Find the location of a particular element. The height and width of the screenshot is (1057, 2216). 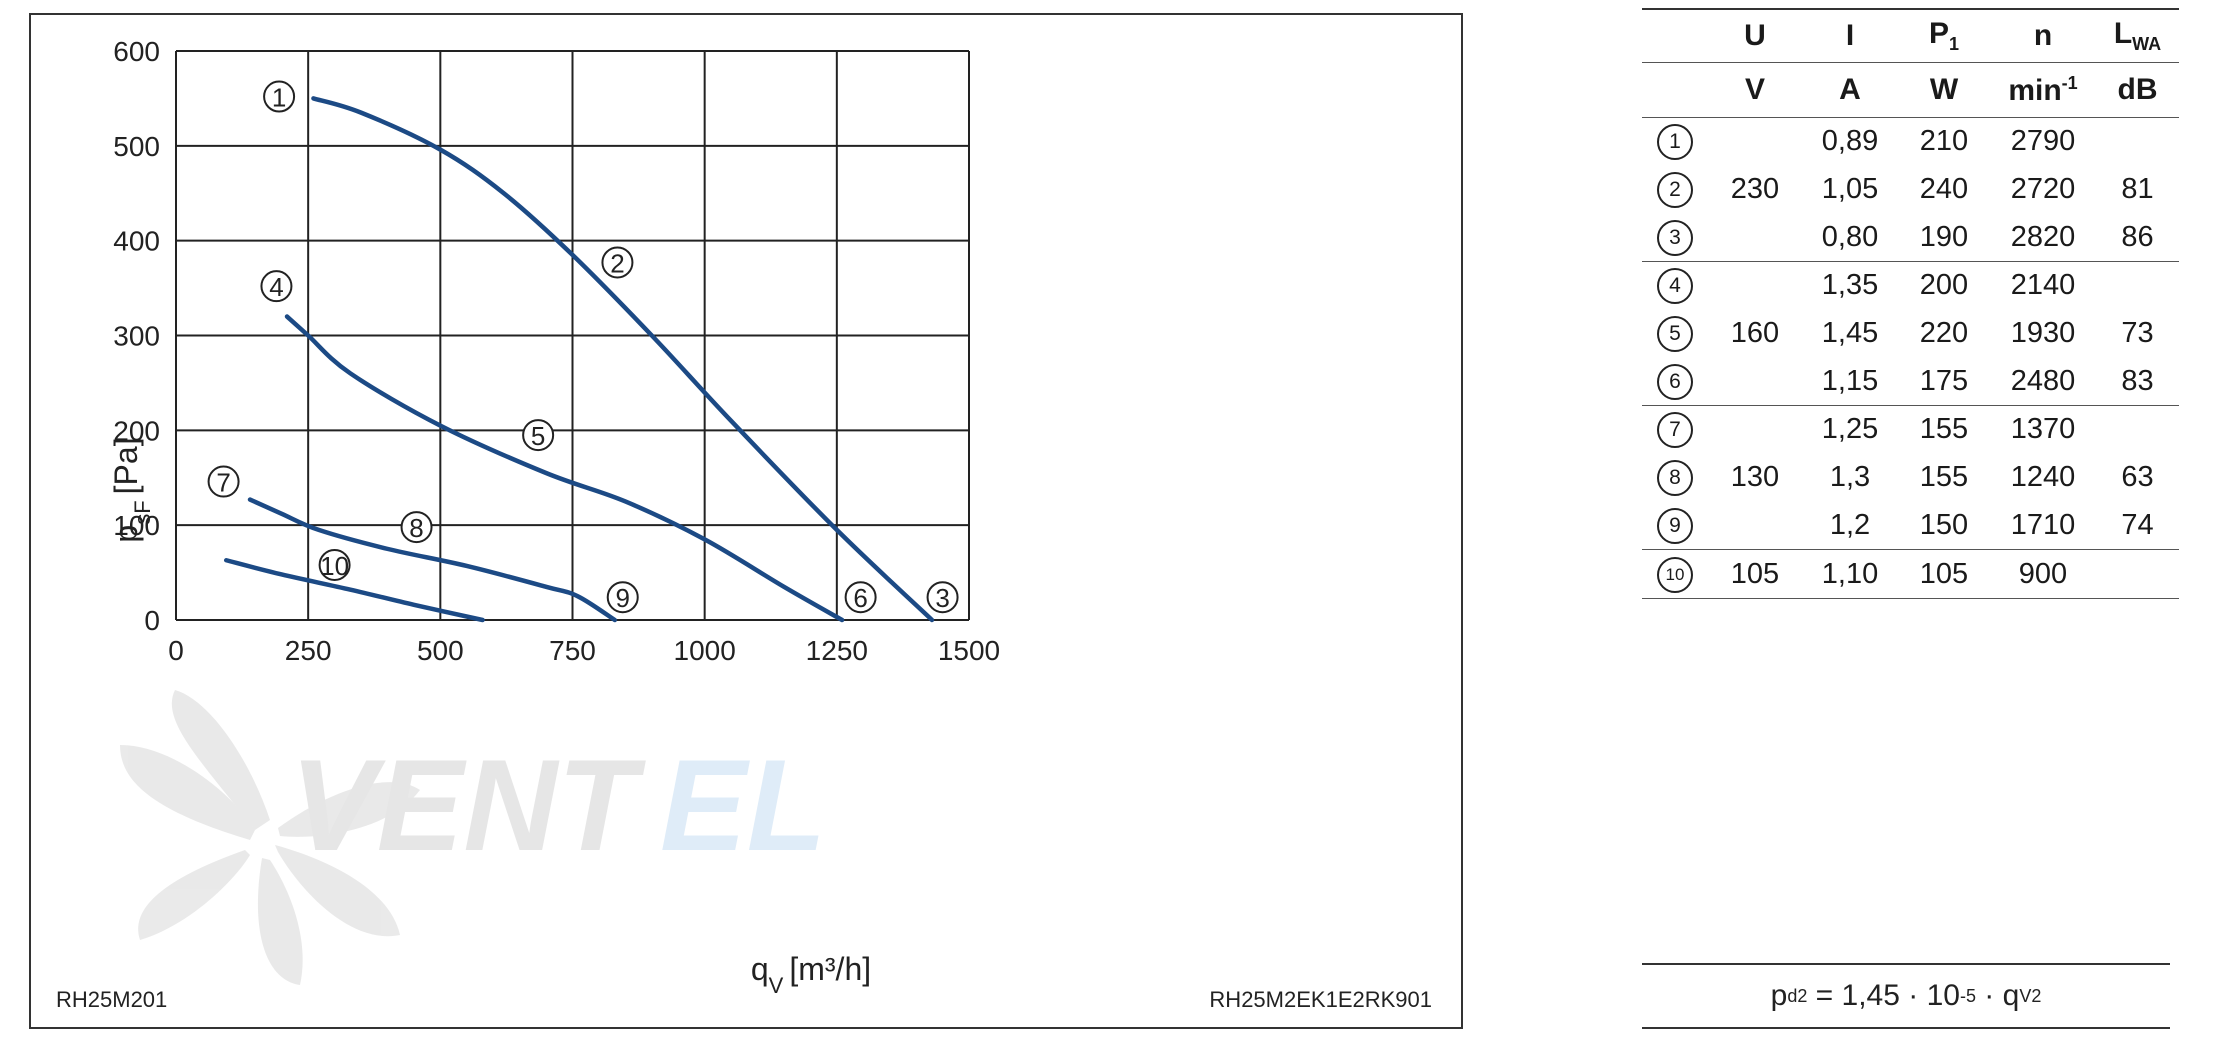

cell-i: 1,25 is located at coordinates (1850, 429).